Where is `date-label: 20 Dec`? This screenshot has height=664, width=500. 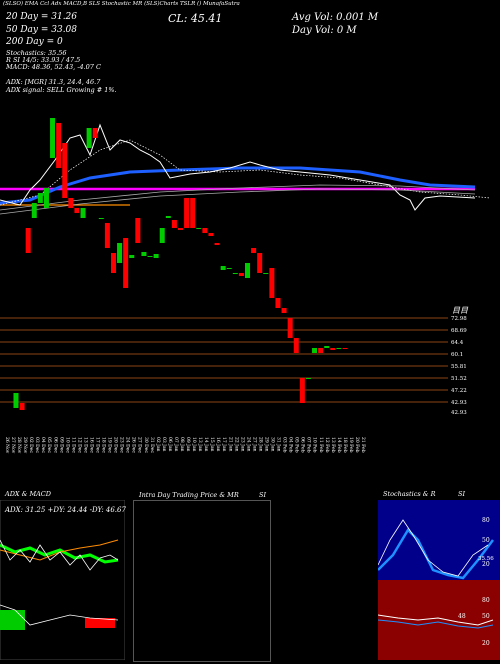
date-label: 20 Dec is located at coordinates (116, 445).